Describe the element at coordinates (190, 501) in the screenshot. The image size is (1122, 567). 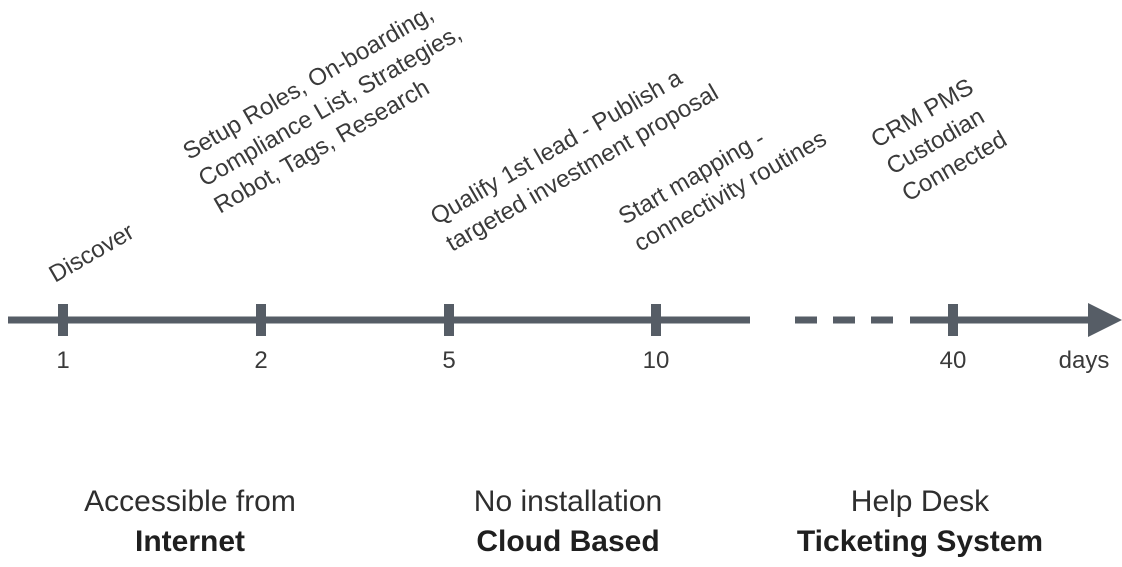
I see `feature-caption: Accessible from` at that location.